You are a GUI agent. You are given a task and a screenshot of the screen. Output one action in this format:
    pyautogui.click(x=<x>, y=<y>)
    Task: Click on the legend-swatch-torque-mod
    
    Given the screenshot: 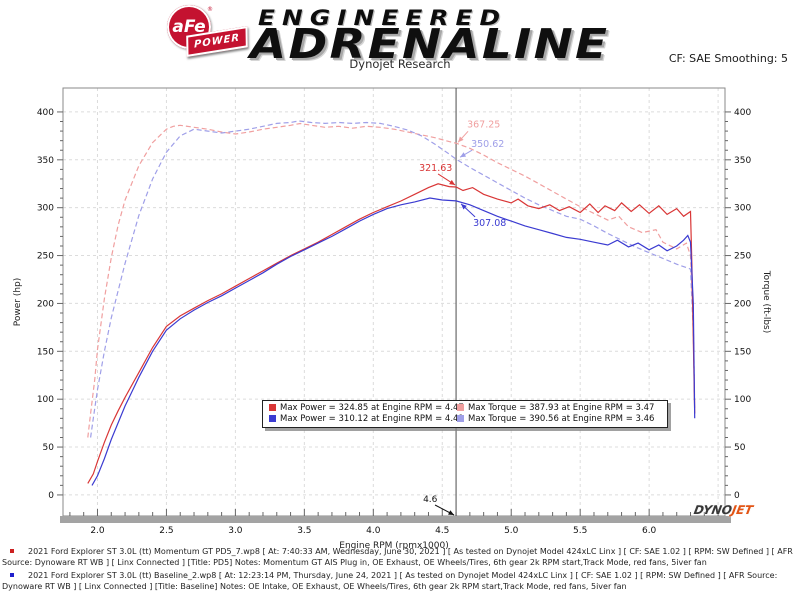 What is the action you would take?
    pyautogui.click(x=460, y=407)
    